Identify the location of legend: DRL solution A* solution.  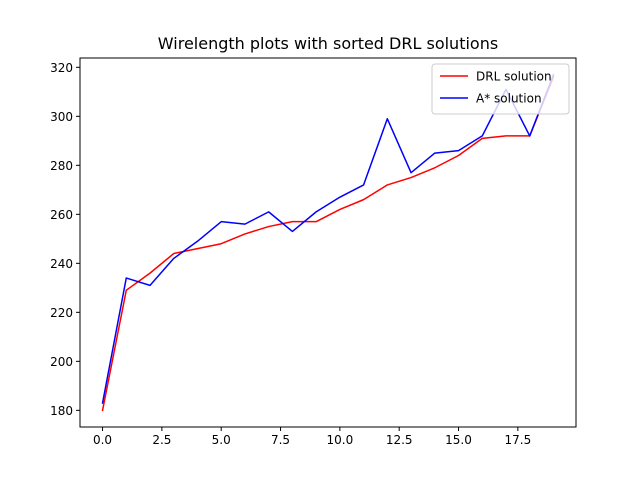
(500, 89).